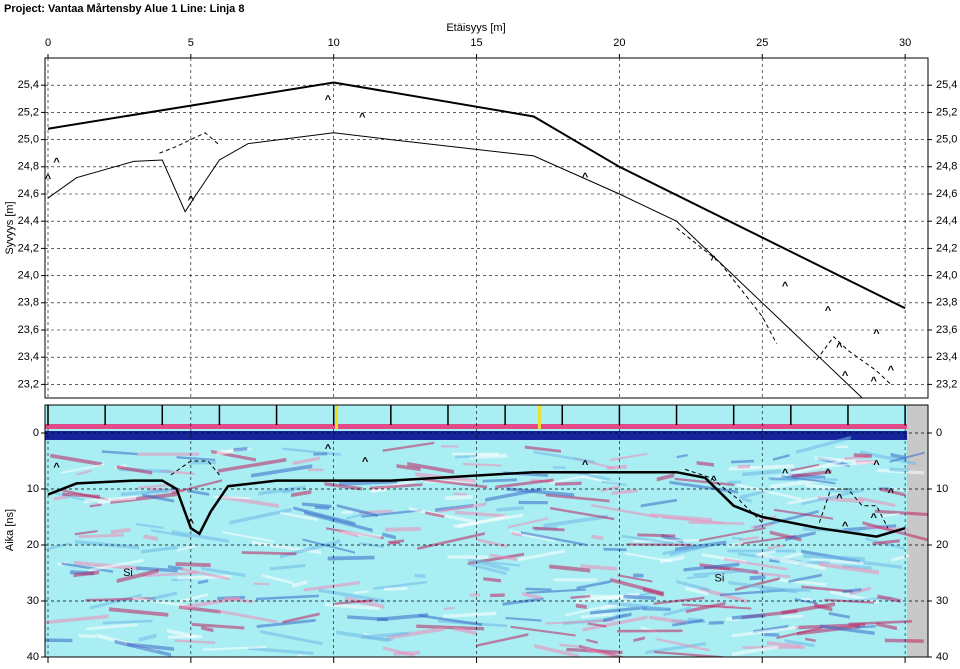  I want to click on x-tick-label: 0, so click(48, 43).